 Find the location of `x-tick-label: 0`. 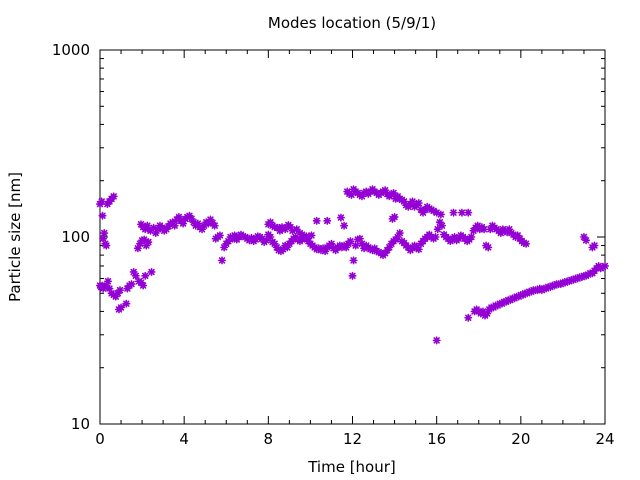

x-tick-label: 0 is located at coordinates (100, 439).